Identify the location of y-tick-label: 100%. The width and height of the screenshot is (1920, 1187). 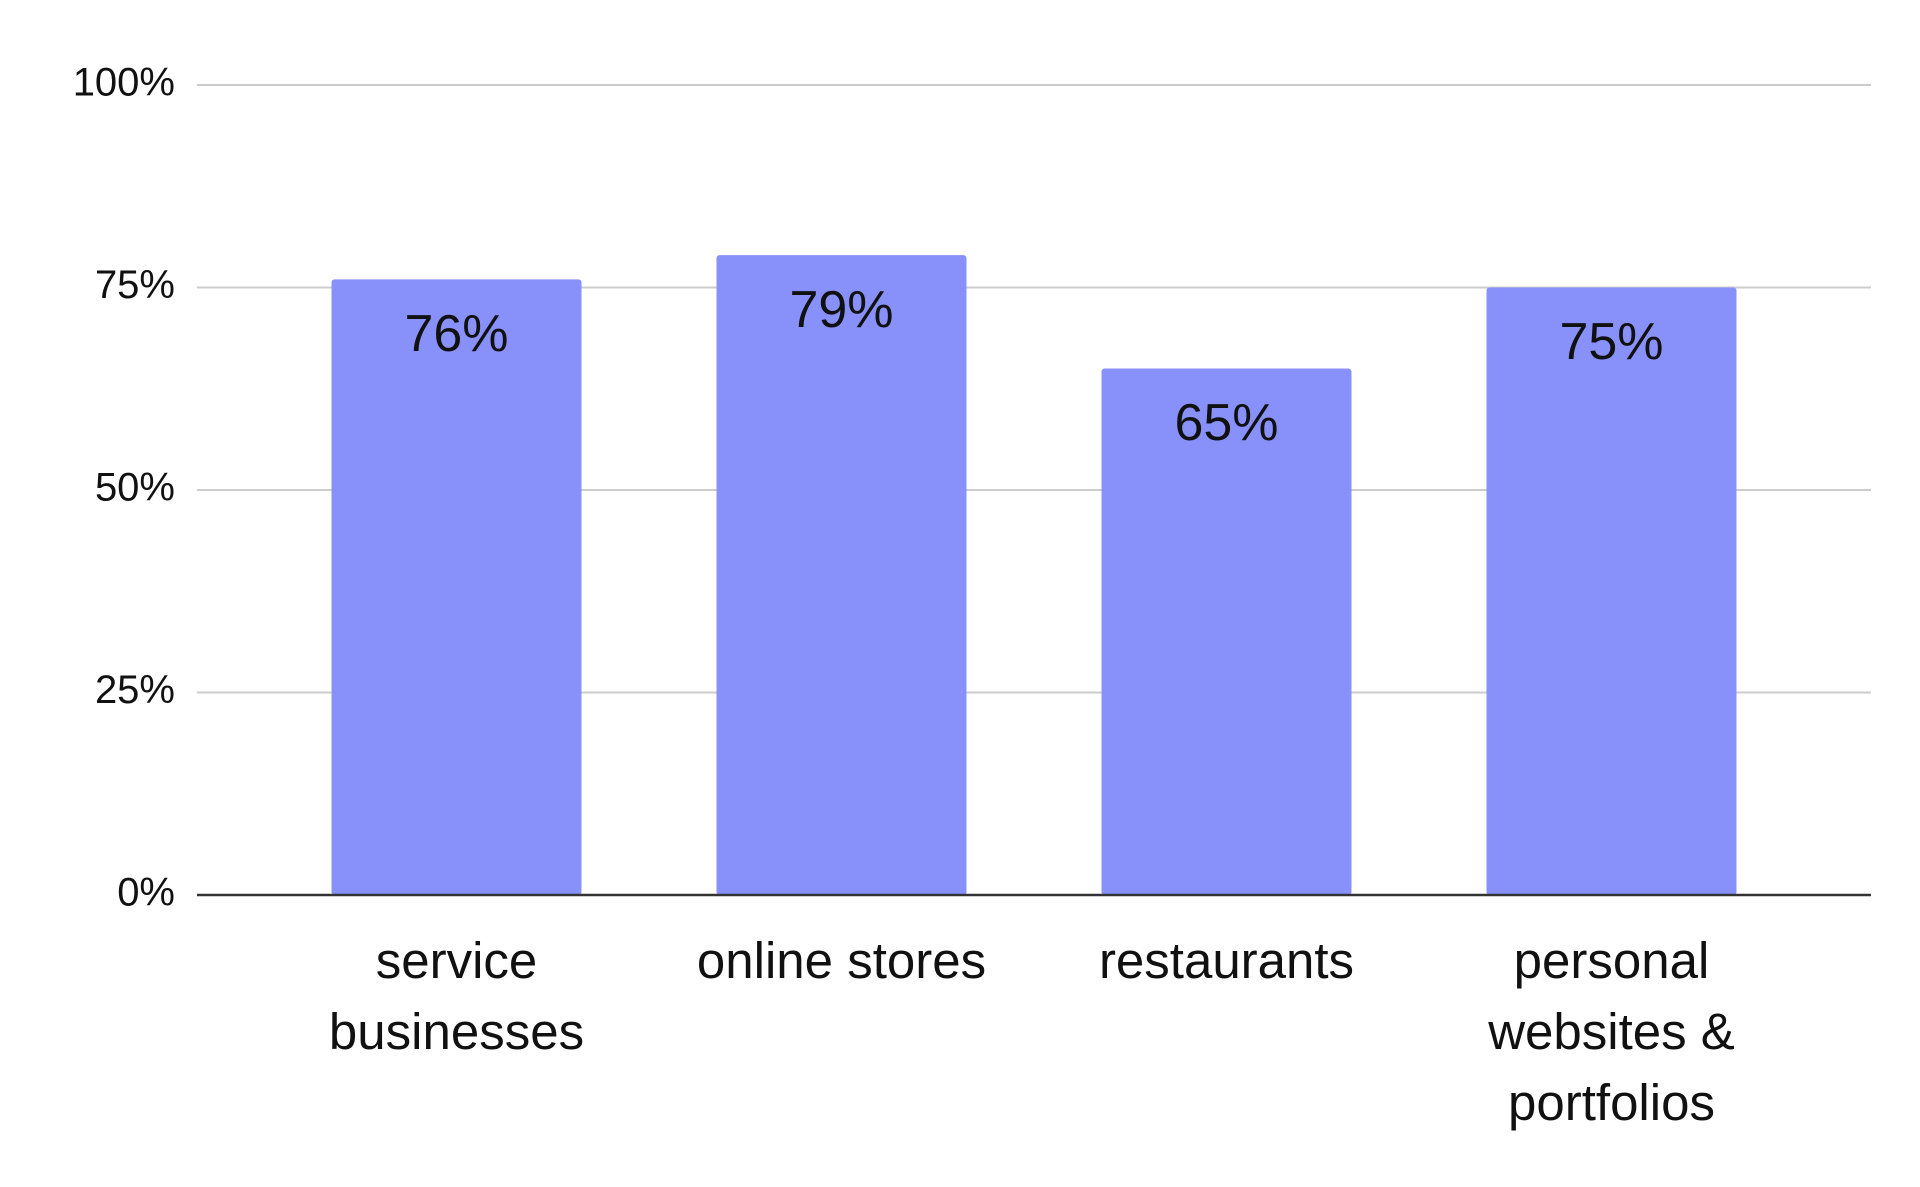
(124, 83).